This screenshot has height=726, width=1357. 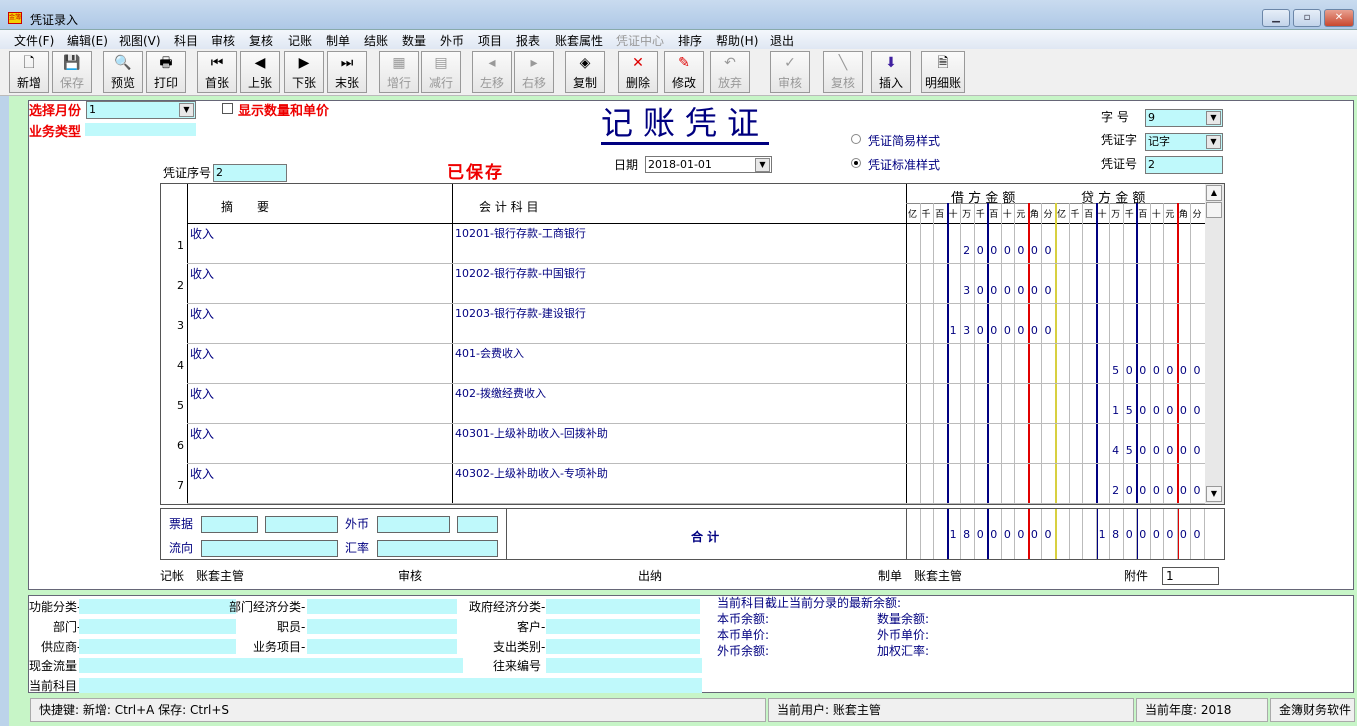 I want to click on seq-input: 2, so click(x=250, y=173).